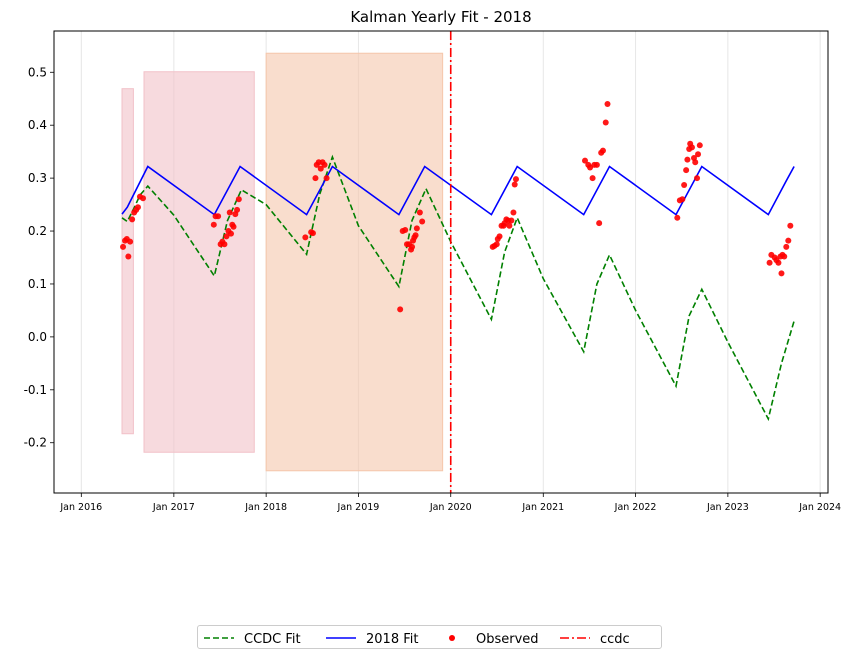 The image size is (855, 660). What do you see at coordinates (37, 72) in the screenshot?
I see `y-tick-label: 0.5` at bounding box center [37, 72].